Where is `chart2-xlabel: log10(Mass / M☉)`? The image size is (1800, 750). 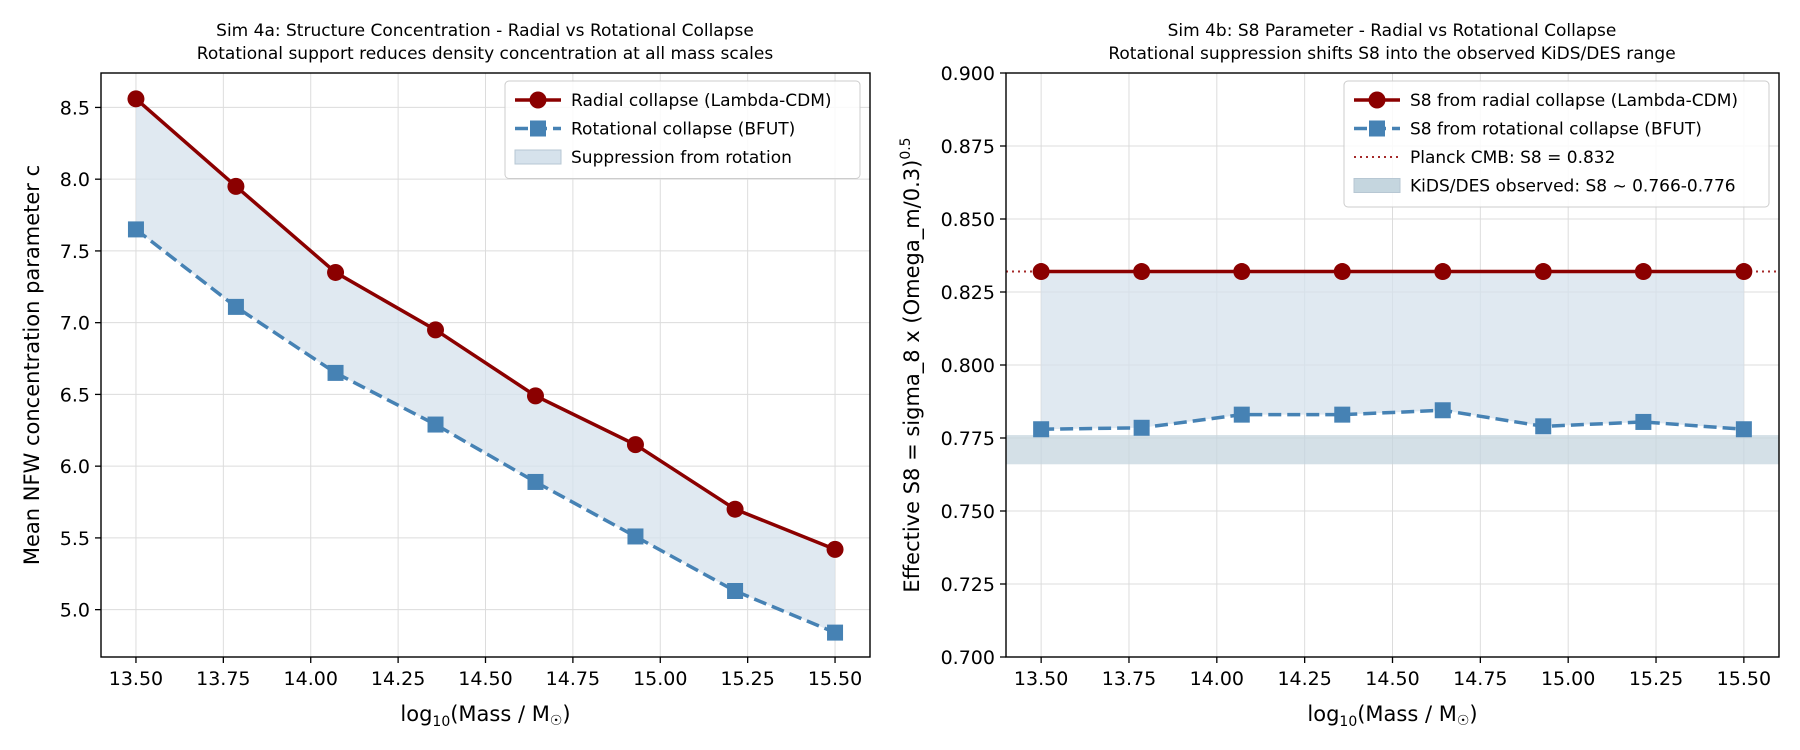
chart2-xlabel: log10(Mass / M☉) is located at coordinates (1392, 716).